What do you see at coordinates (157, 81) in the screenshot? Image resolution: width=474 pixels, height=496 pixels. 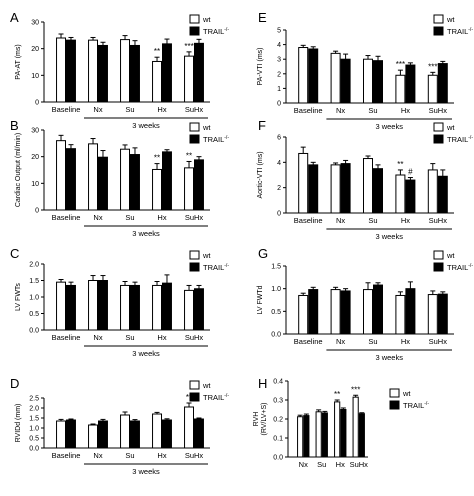 I see `bar-wt-hx` at bounding box center [157, 81].